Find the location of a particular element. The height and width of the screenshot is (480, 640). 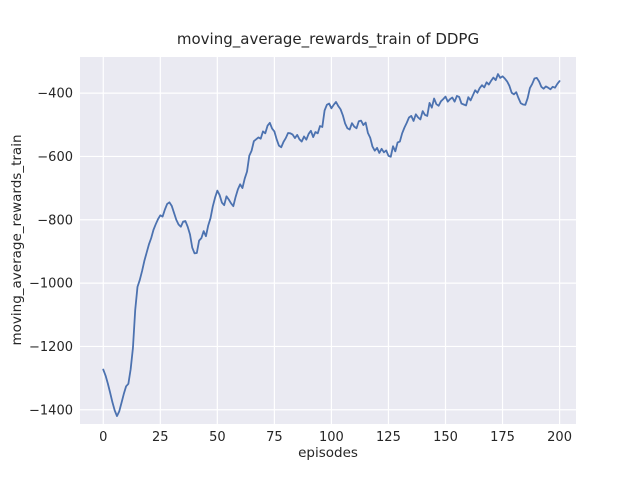

x-tick-label: 175 is located at coordinates (502, 437).